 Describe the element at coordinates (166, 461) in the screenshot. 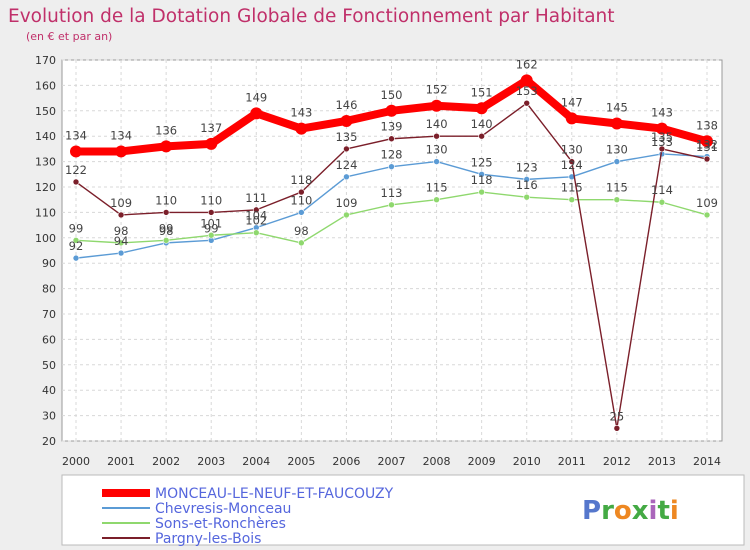

I see `x-tick-label: 2002` at that location.